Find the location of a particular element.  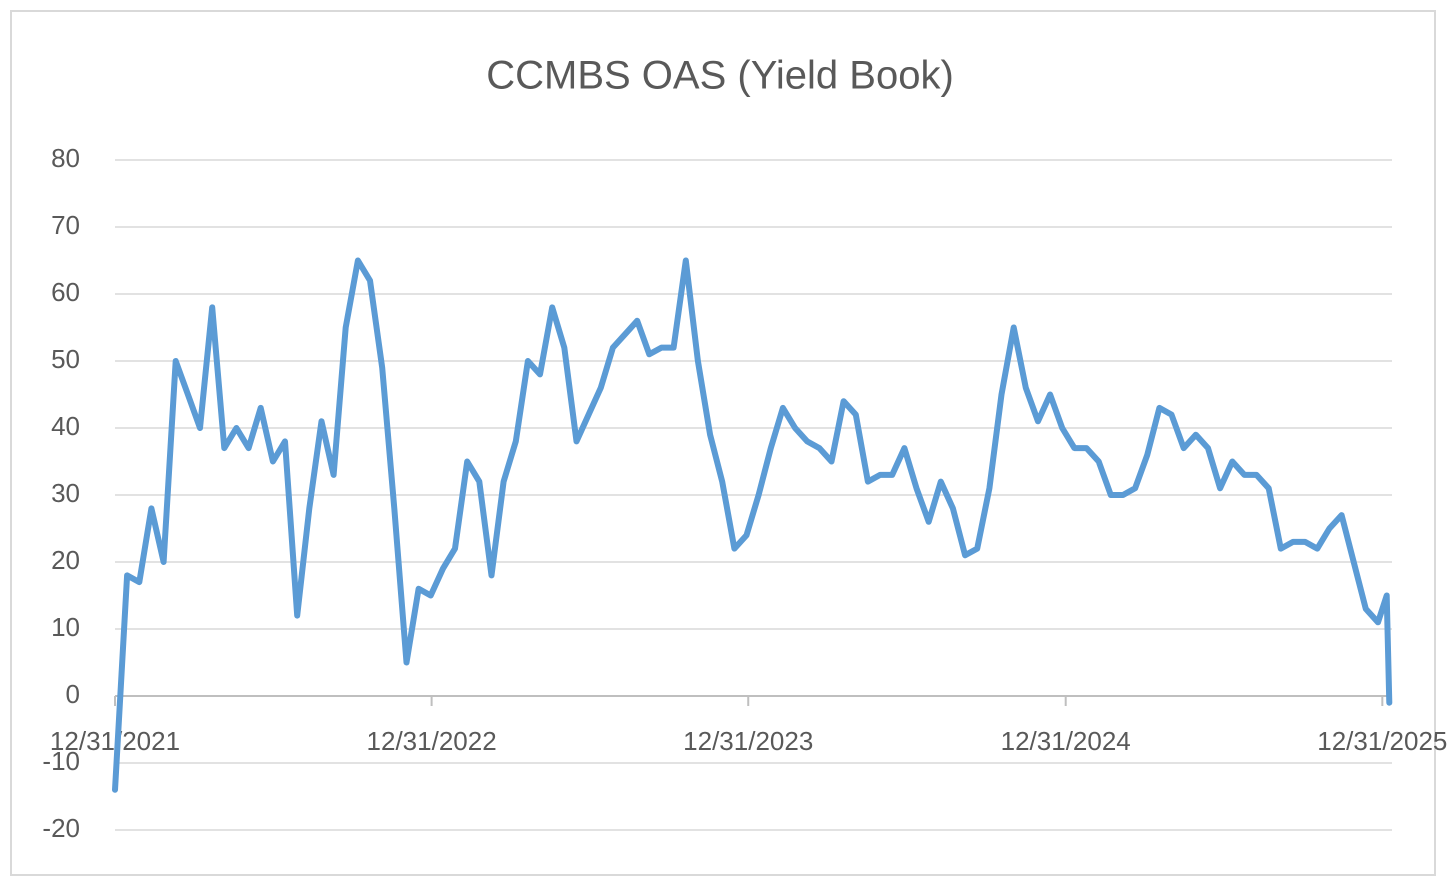

y-tick-label: 40 is located at coordinates (65, 426).